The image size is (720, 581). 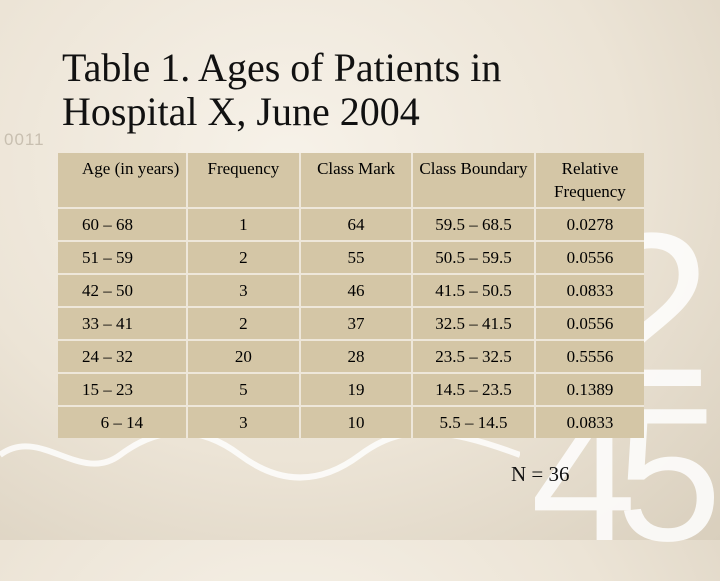 I want to click on table-cell: 0.0278, so click(x=588, y=224).